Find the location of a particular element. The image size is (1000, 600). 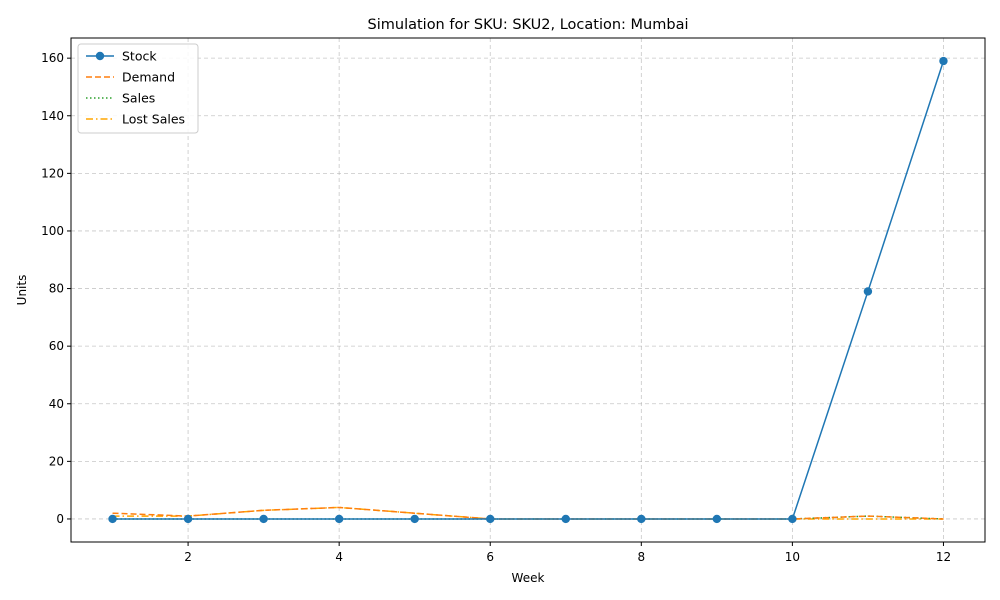

x-tick-label: 6 is located at coordinates (490, 557).